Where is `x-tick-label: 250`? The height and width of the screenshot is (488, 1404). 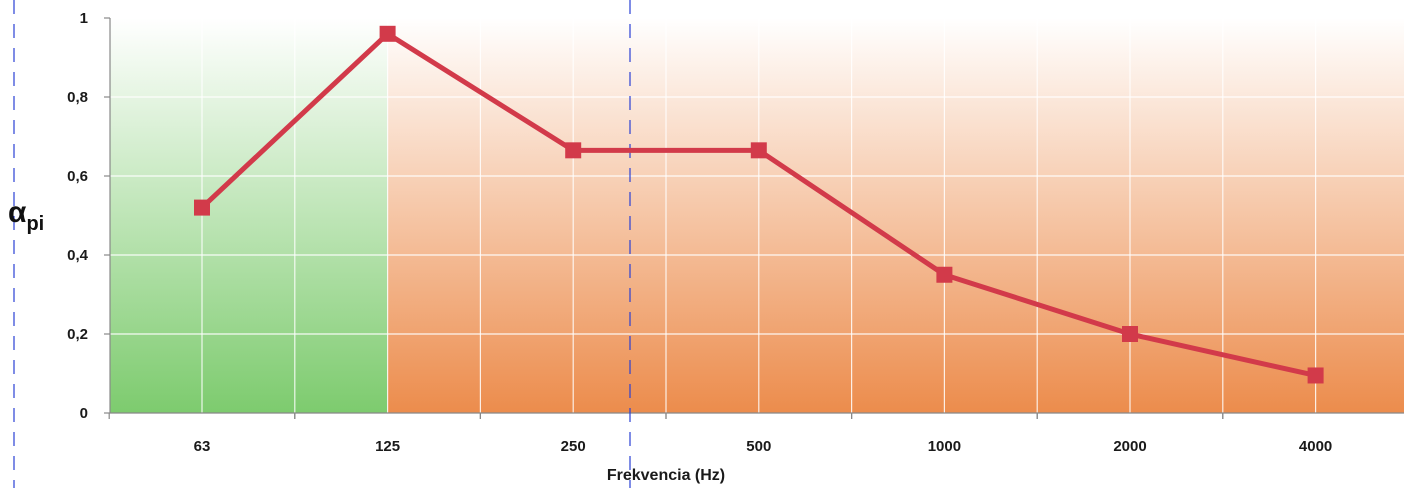 x-tick-label: 250 is located at coordinates (573, 446).